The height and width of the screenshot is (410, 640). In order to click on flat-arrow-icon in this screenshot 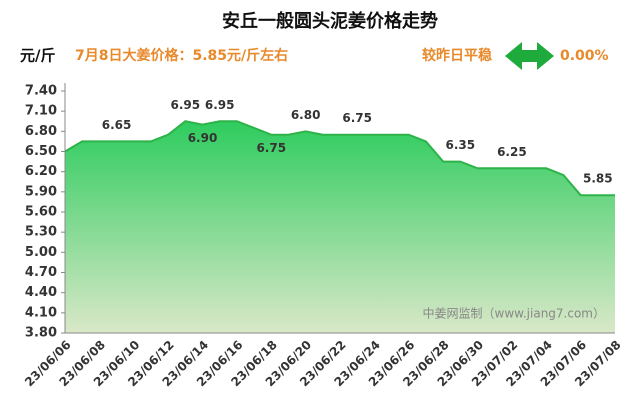, I will do `click(529, 56)`.